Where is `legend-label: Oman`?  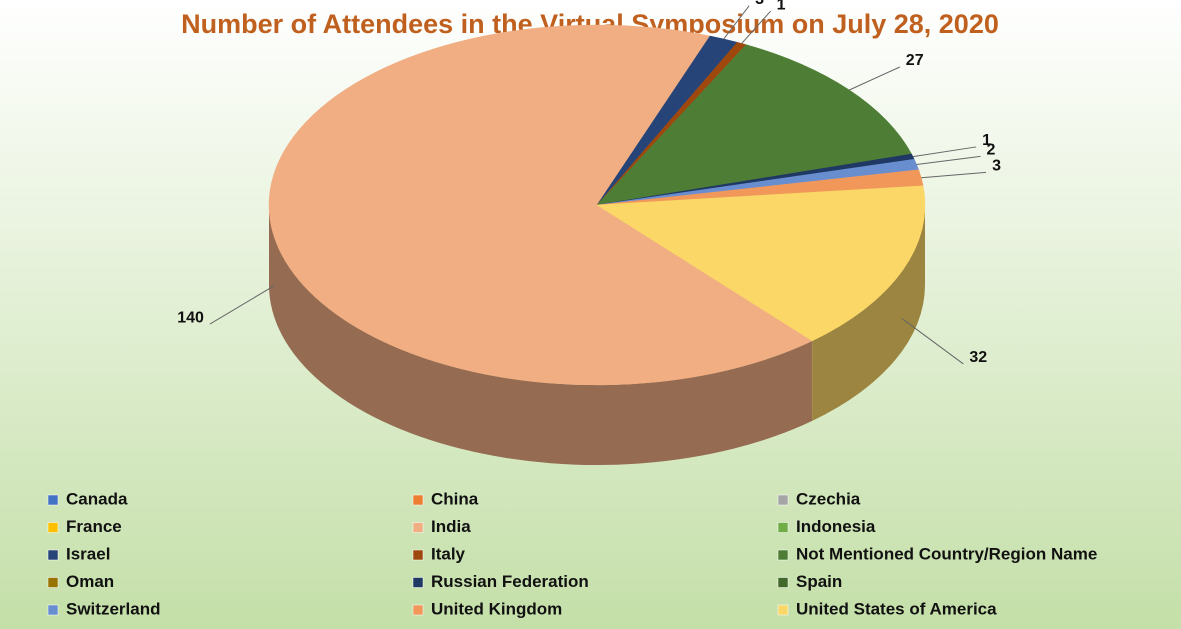
legend-label: Oman is located at coordinates (90, 581).